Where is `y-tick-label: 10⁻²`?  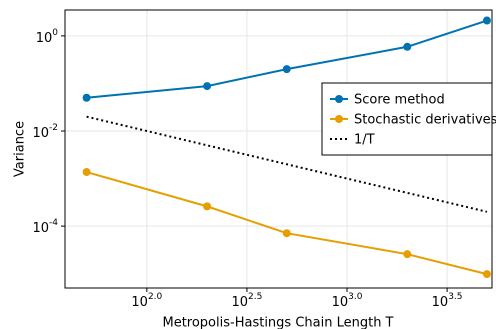 y-tick-label: 10⁻² is located at coordinates (45, 131).